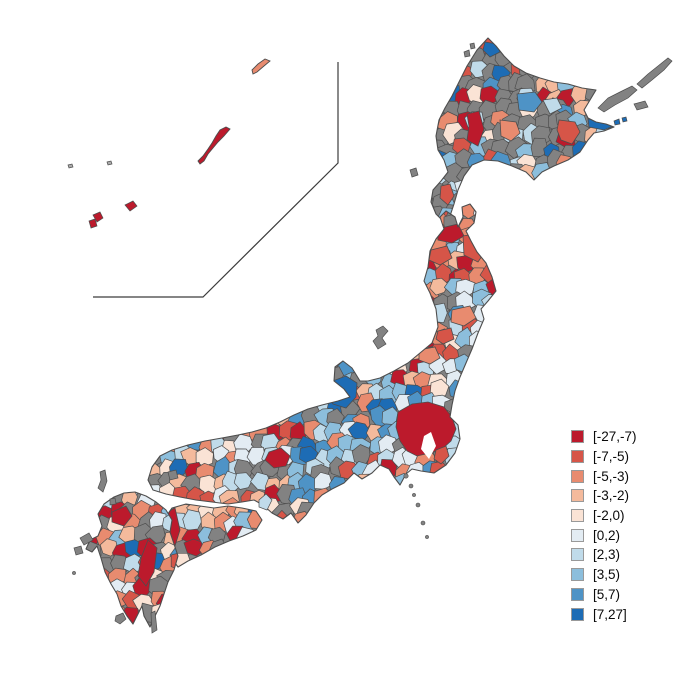 The image size is (684, 684). Describe the element at coordinates (147, 563) in the screenshot. I see `region-miyazaki-band` at that location.